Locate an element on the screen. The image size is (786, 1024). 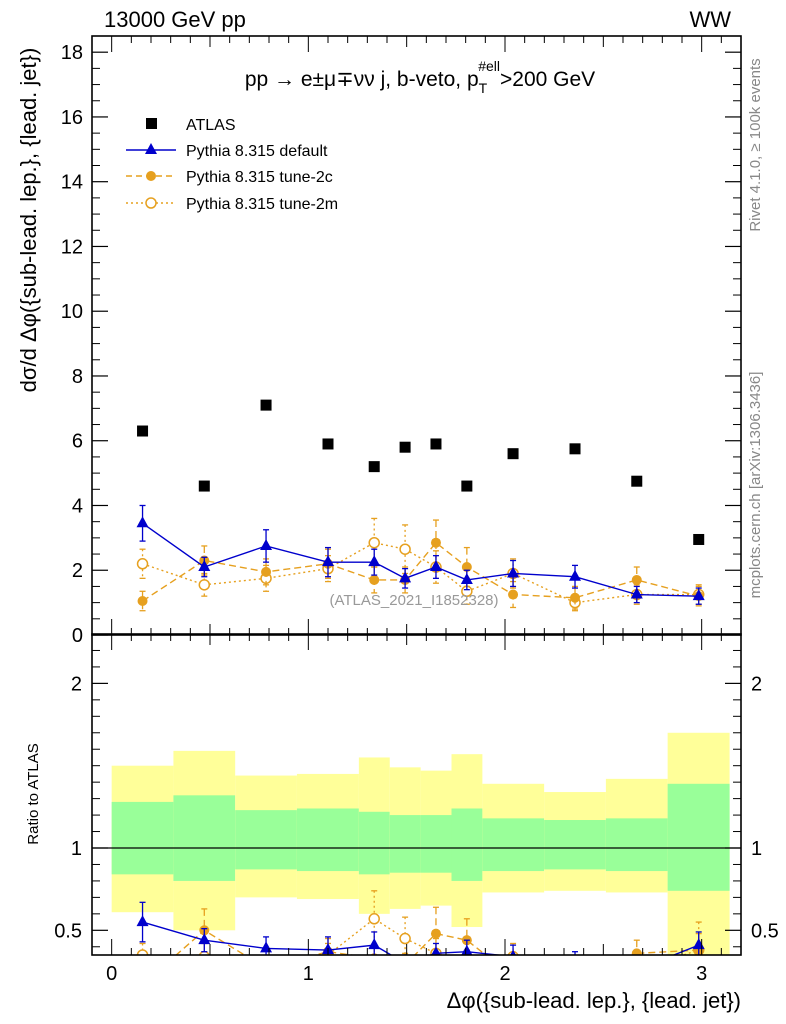
ratio-line-default is located at coordinates (420, 938).